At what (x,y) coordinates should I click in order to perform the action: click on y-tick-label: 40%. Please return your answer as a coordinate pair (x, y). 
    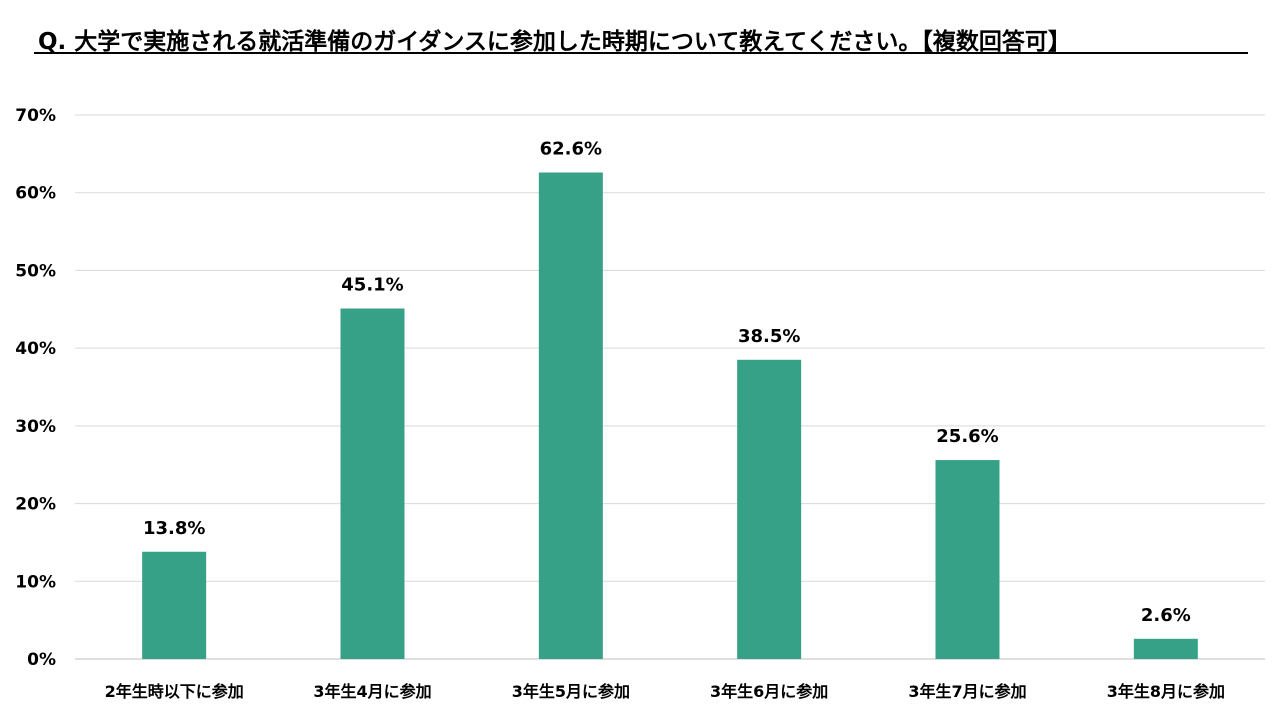
    Looking at the image, I should click on (35, 349).